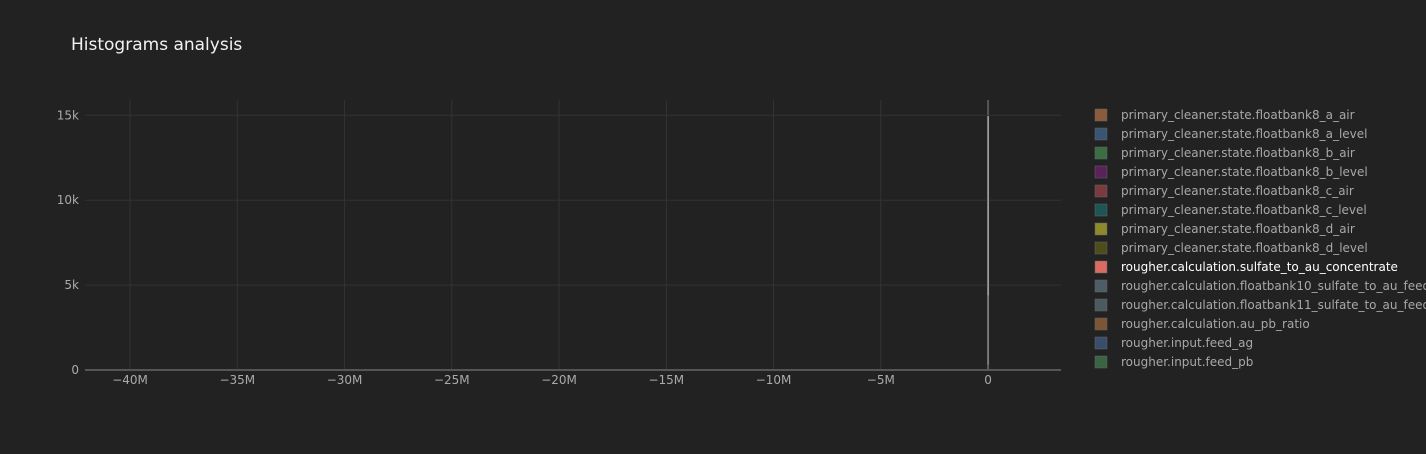 This screenshot has width=1426, height=454. Describe the element at coordinates (156, 45) in the screenshot. I see `chart-title: Histograms analysis` at that location.